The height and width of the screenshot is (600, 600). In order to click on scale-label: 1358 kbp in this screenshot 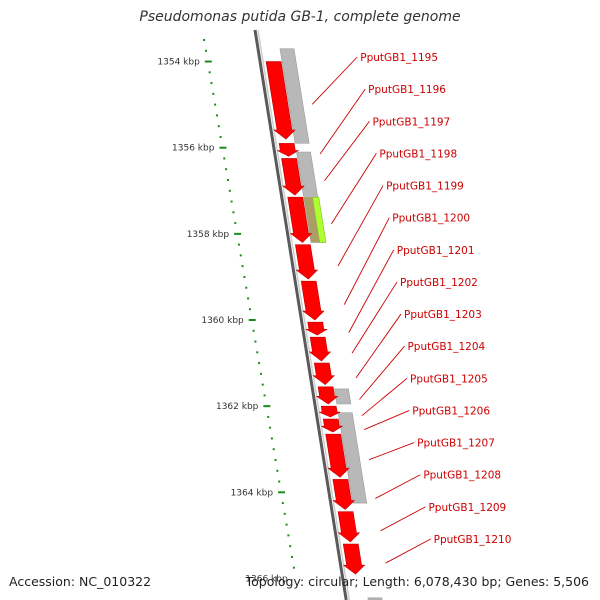, I will do `click(208, 235)`.